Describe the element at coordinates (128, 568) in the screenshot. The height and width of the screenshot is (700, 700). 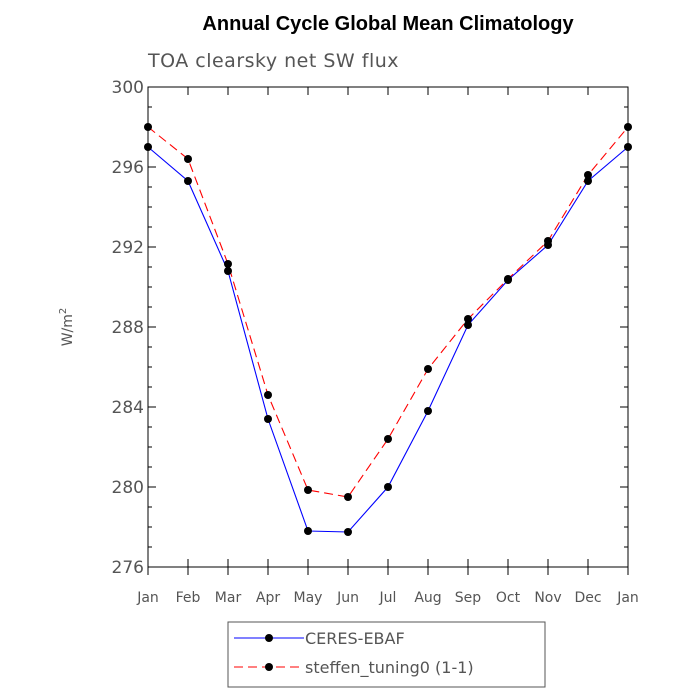
I see `y-tick-label: 276` at that location.